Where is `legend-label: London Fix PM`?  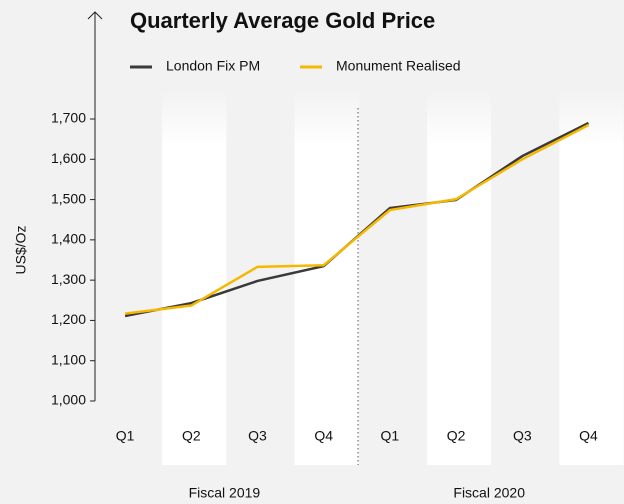 legend-label: London Fix PM is located at coordinates (213, 66).